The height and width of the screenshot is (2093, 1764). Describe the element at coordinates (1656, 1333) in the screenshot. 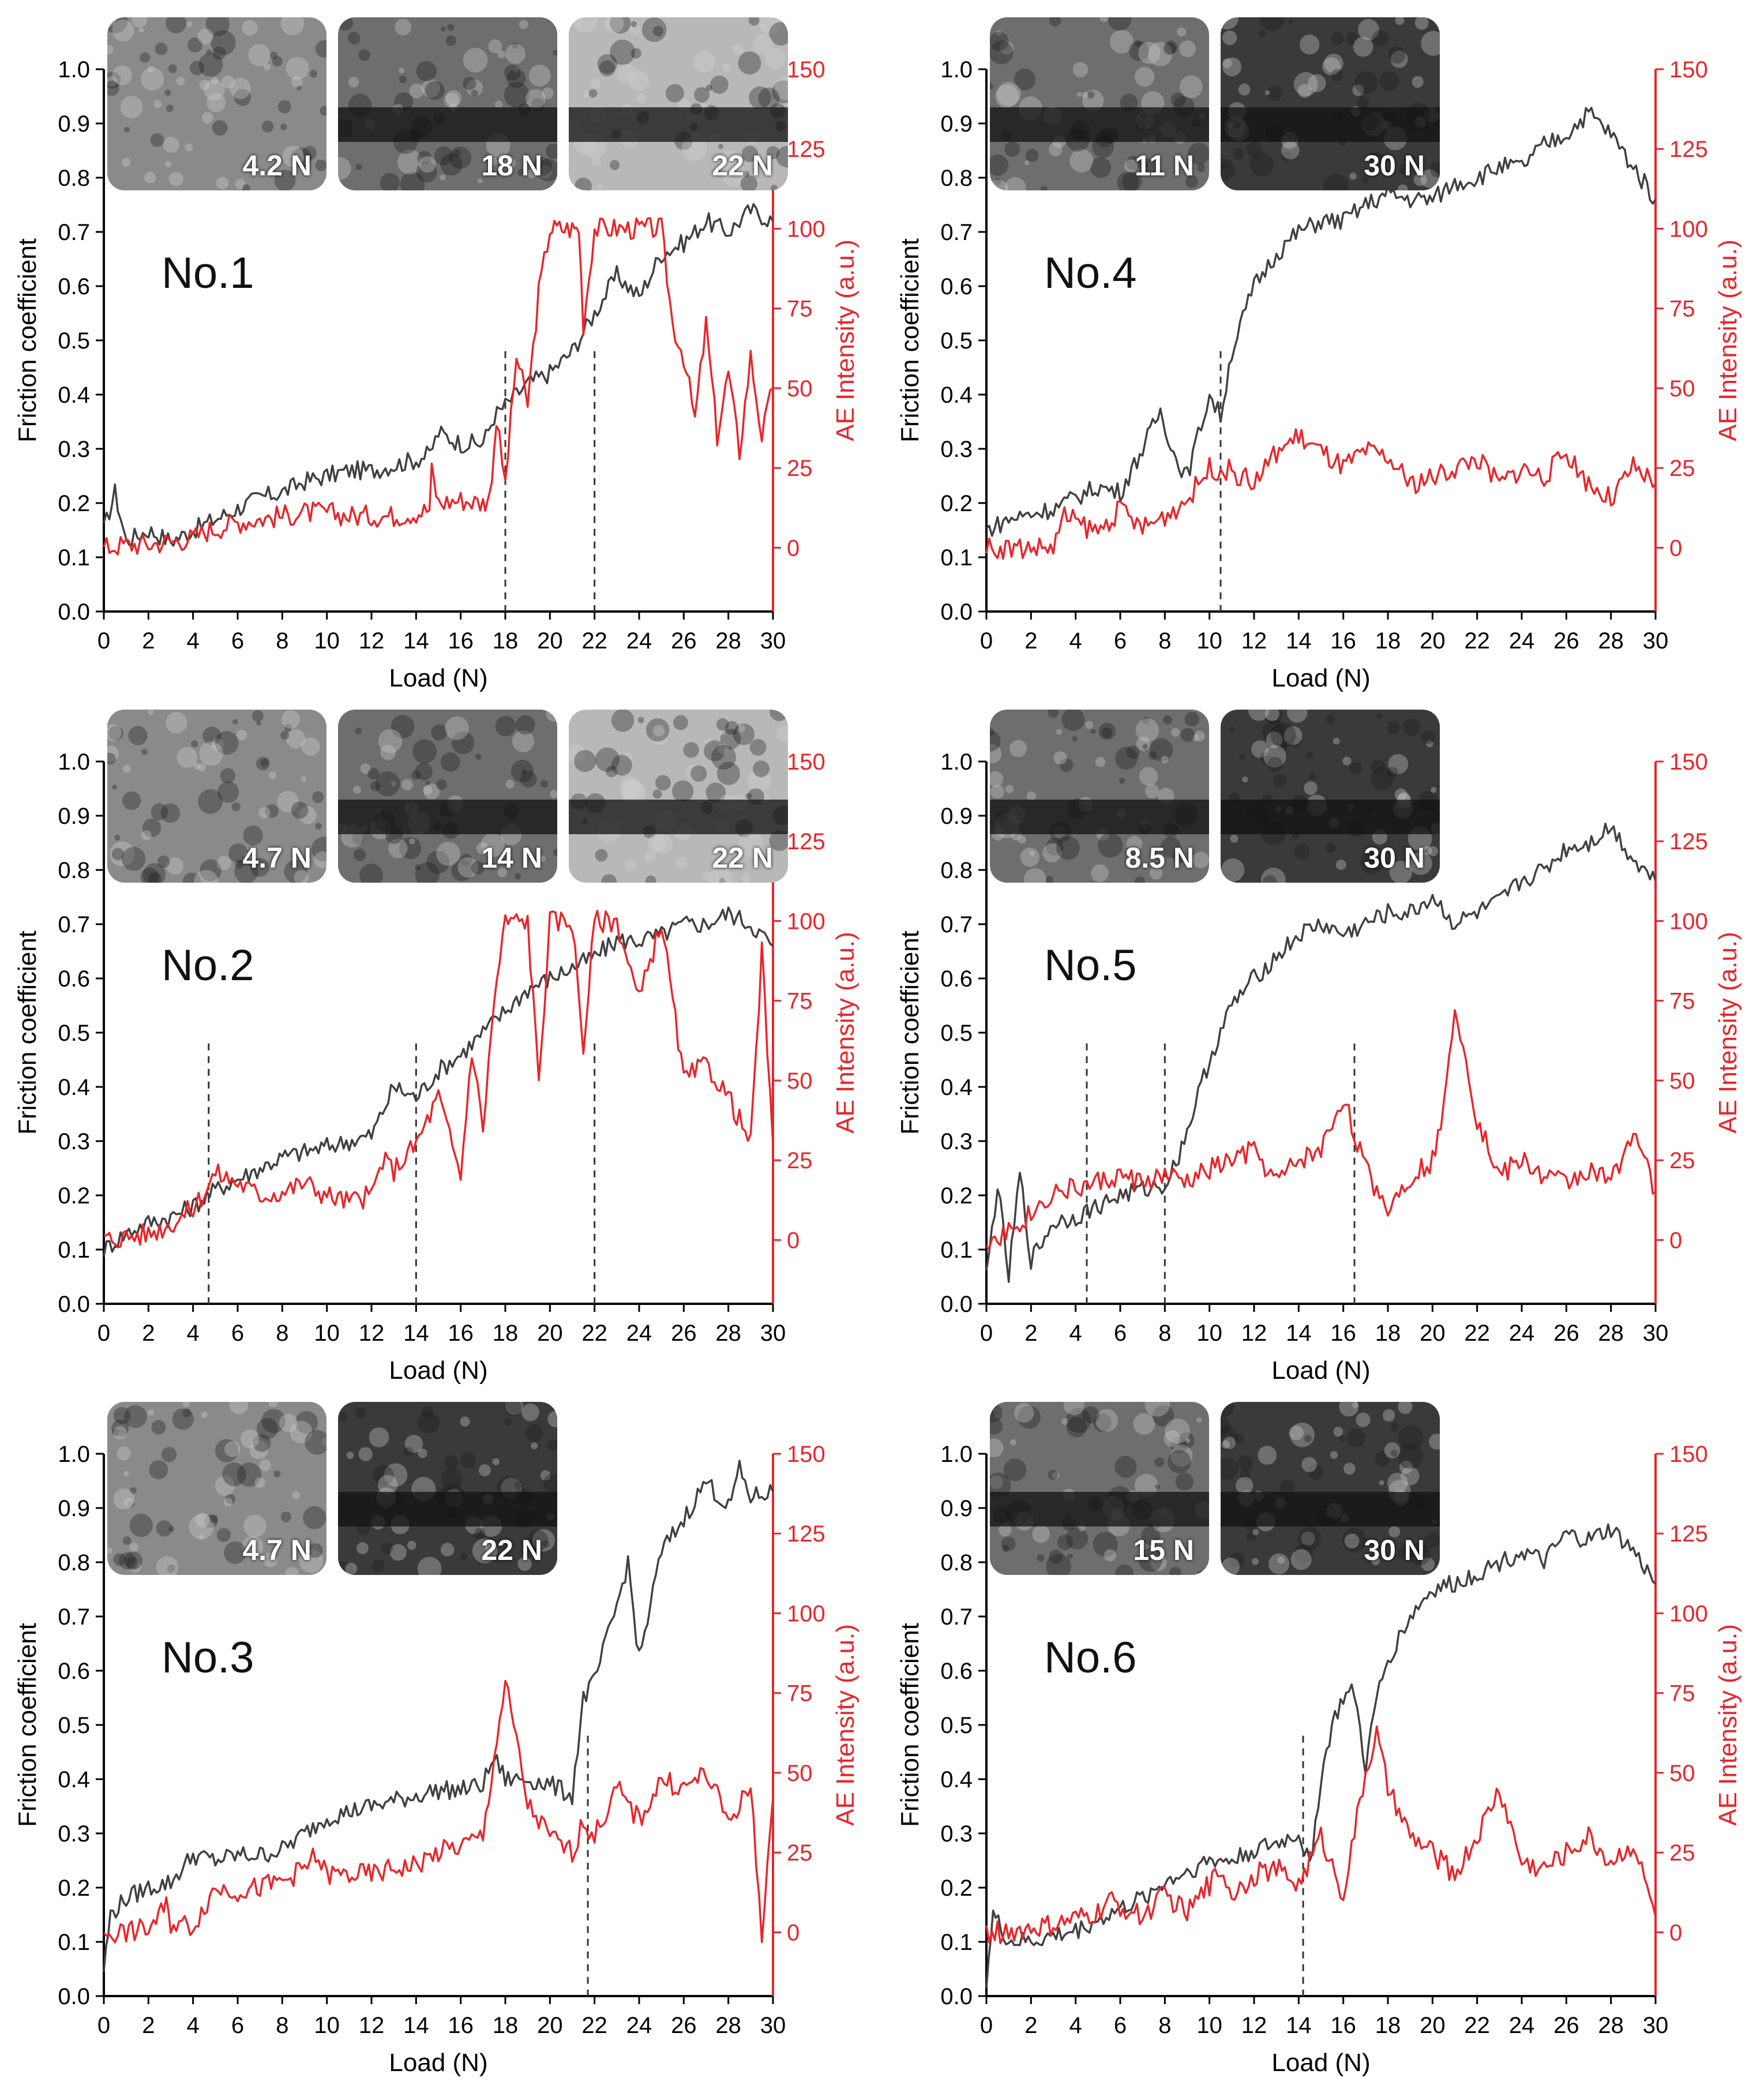

I see `no5-x-tick-label: 30` at that location.